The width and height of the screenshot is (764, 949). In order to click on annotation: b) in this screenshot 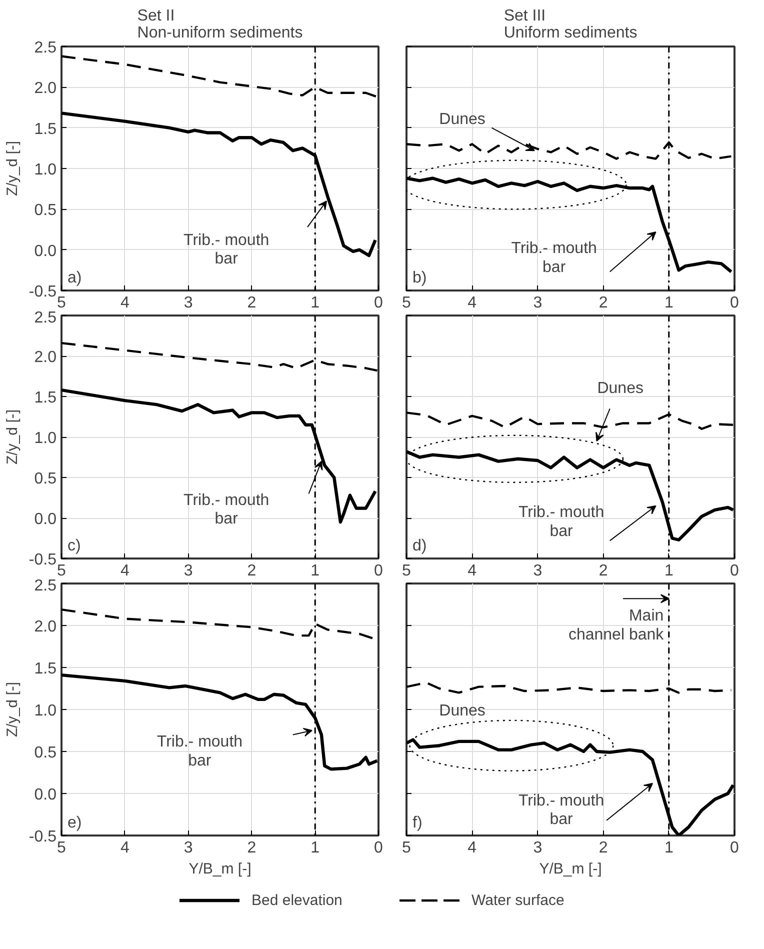, I will do `click(419, 278)`.